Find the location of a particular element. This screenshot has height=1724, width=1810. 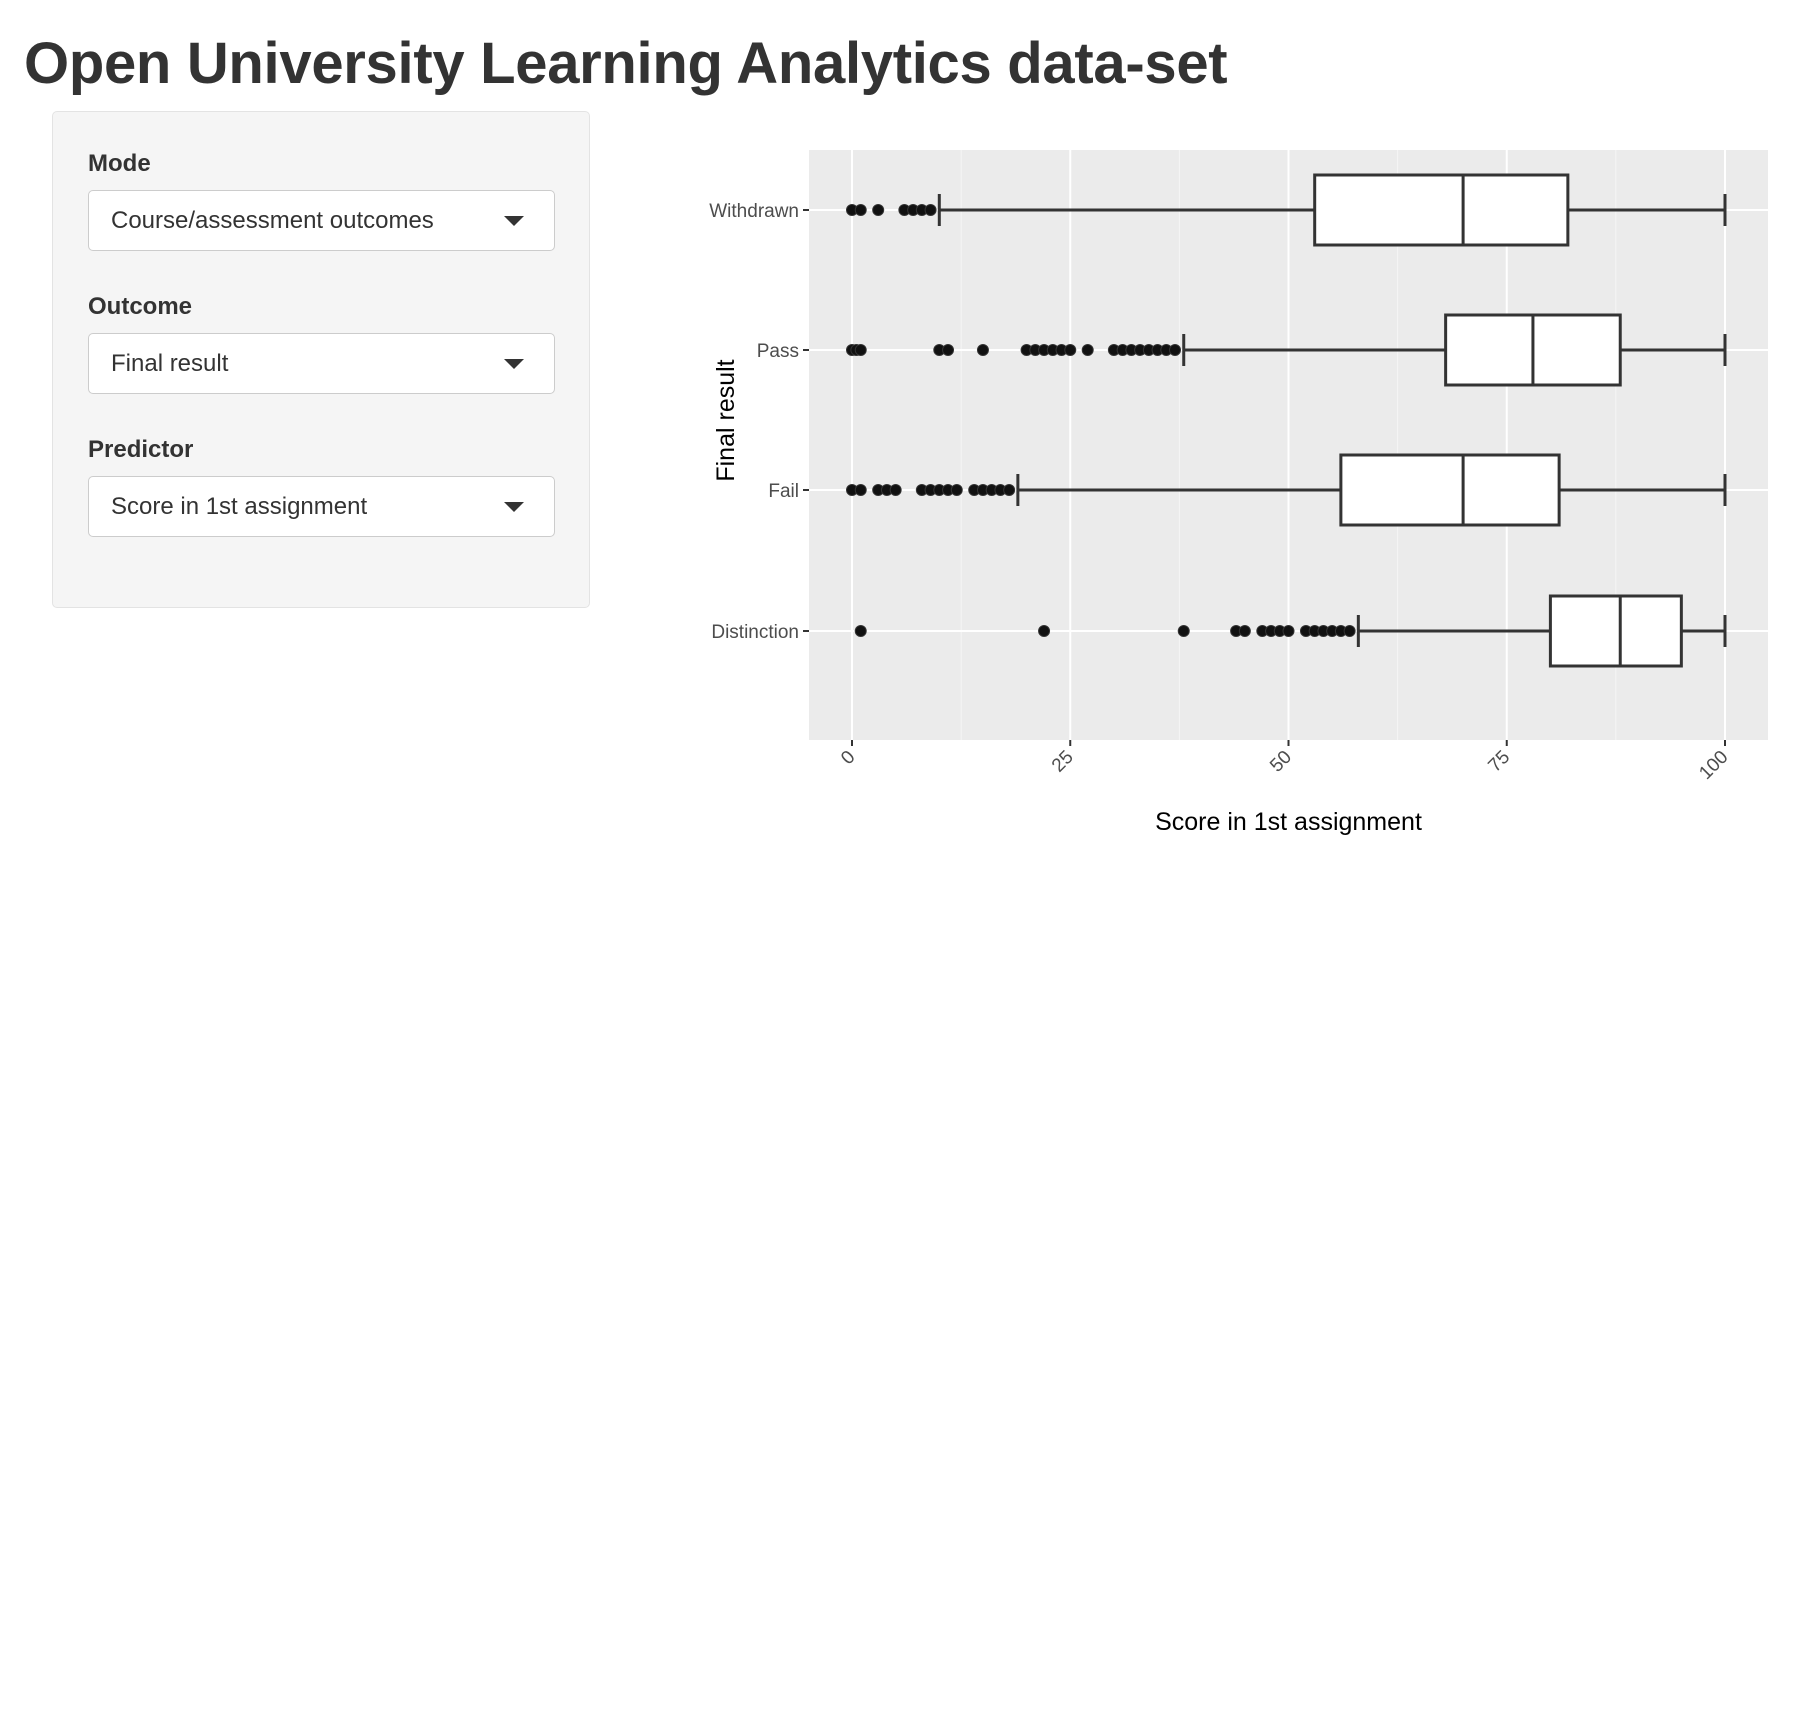

y-tick-label: Withdrawn is located at coordinates (754, 211).